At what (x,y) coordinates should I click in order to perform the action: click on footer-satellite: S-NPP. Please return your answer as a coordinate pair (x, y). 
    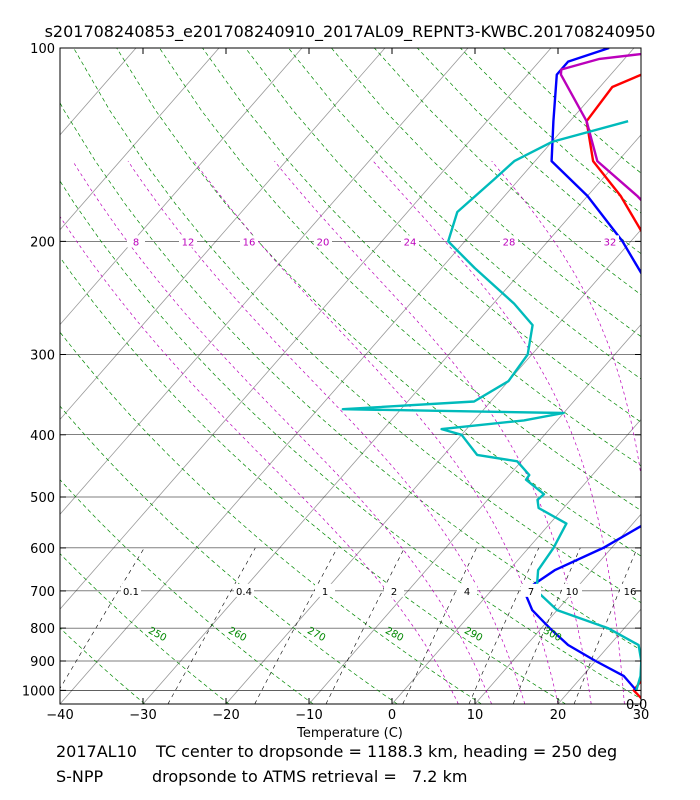
    Looking at the image, I should click on (80, 776).